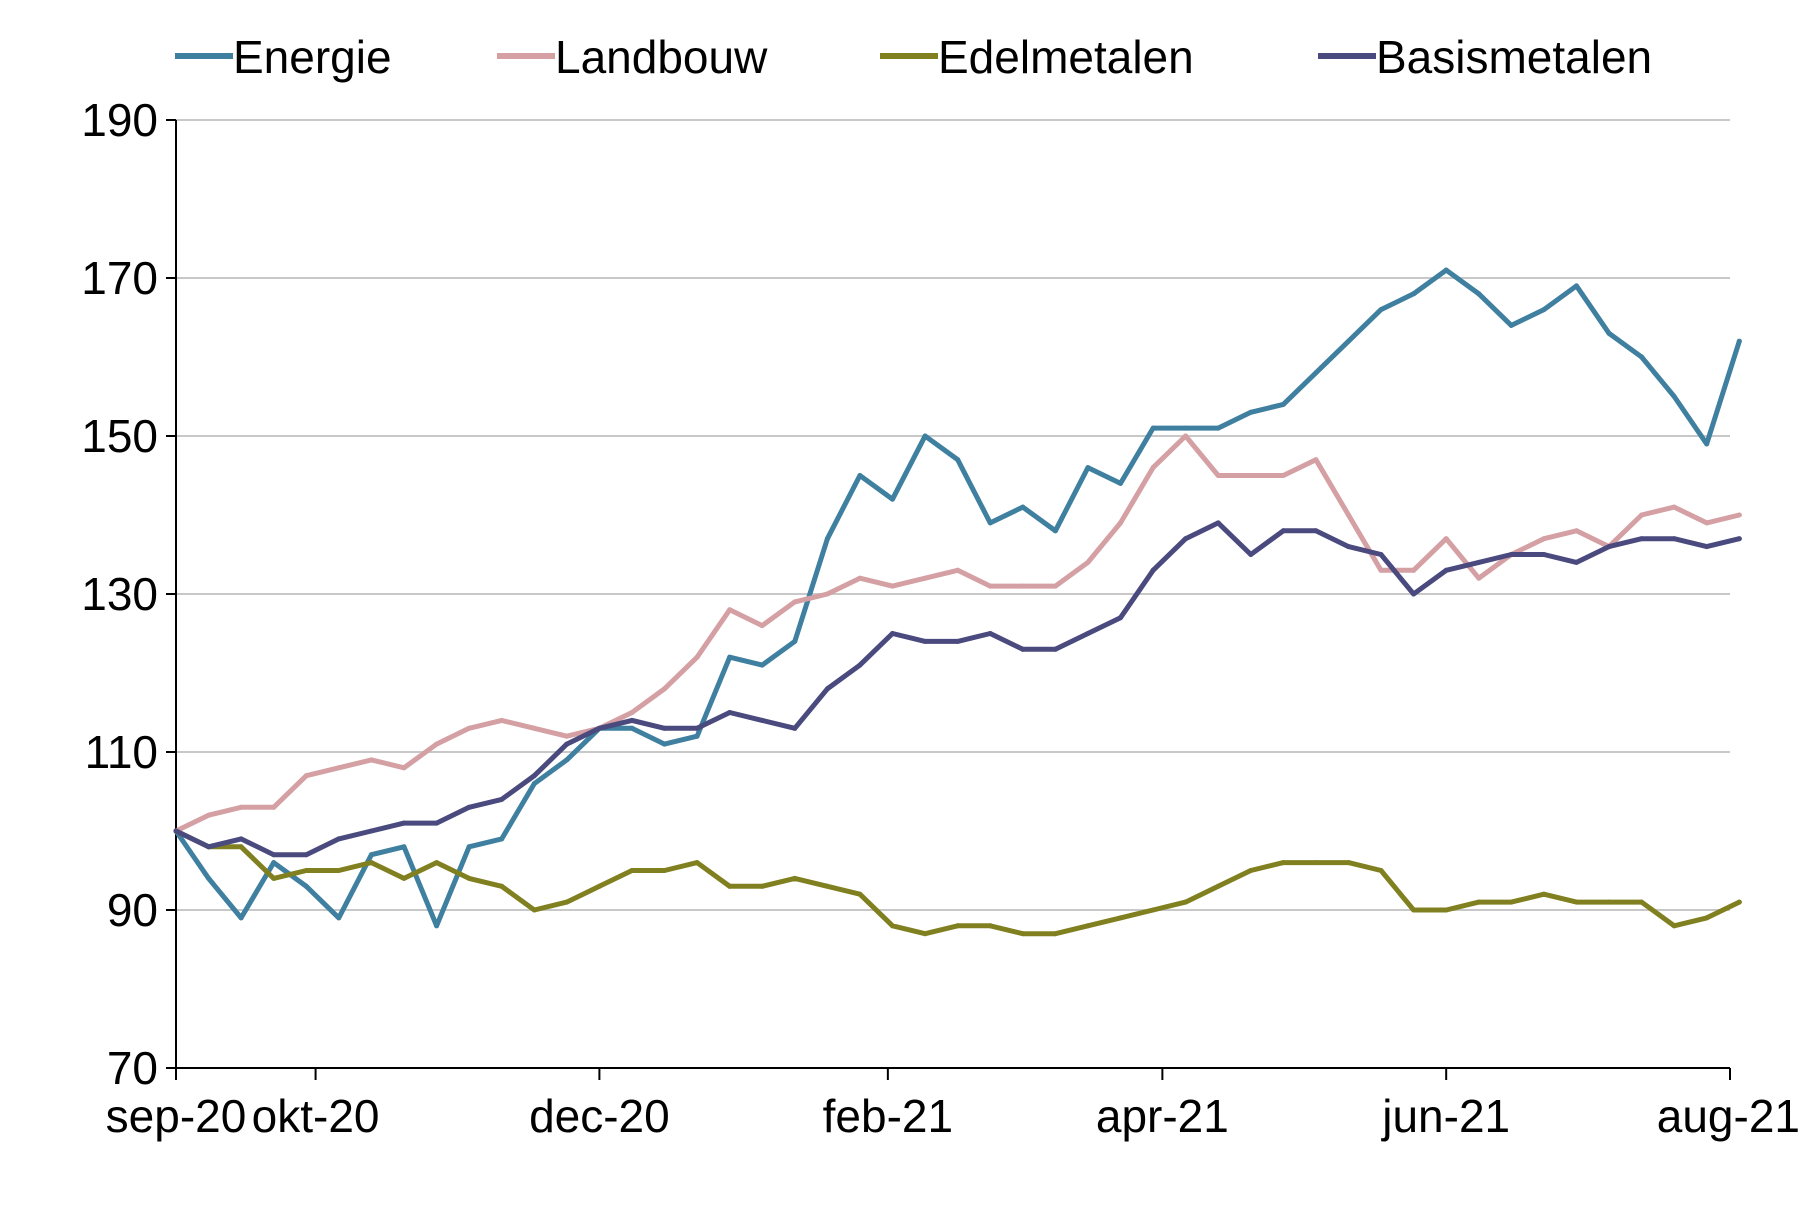 The width and height of the screenshot is (1806, 1209). What do you see at coordinates (132, 1068) in the screenshot?
I see `y-tick-label: 70` at bounding box center [132, 1068].